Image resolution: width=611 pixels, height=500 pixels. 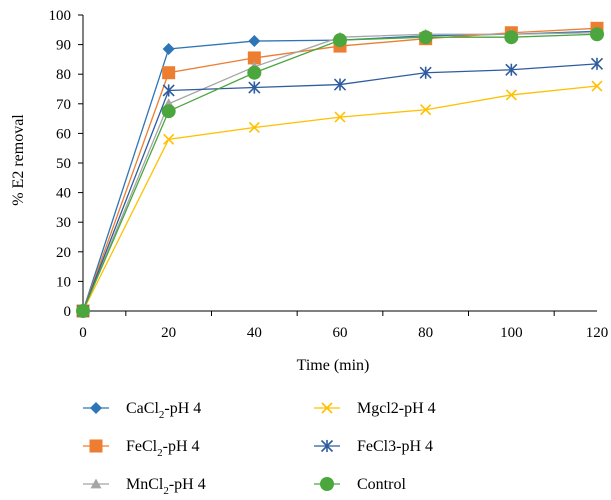 I want to click on y-tick-label: 20, so click(x=63, y=253).